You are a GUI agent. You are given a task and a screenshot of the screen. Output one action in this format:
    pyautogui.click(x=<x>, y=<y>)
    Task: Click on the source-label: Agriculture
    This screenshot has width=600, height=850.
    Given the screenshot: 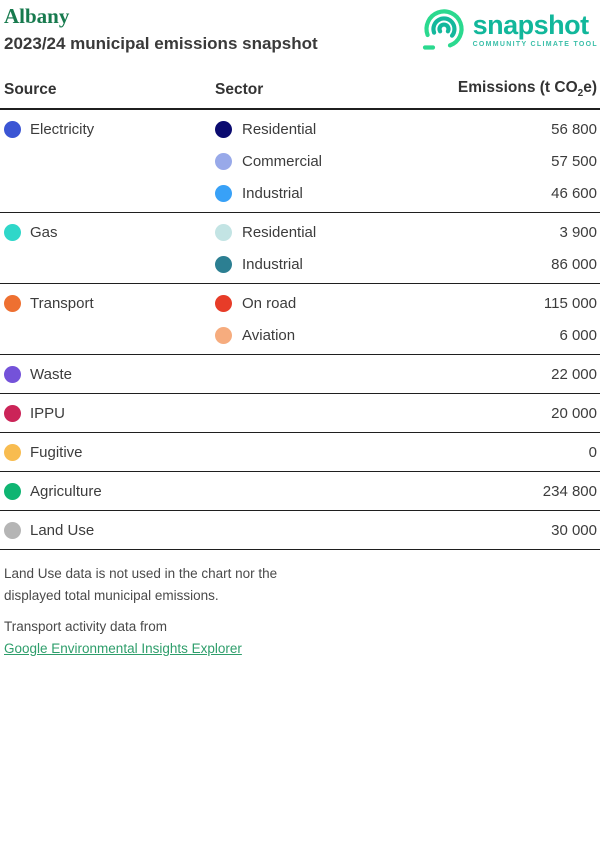 What is the action you would take?
    pyautogui.click(x=66, y=491)
    